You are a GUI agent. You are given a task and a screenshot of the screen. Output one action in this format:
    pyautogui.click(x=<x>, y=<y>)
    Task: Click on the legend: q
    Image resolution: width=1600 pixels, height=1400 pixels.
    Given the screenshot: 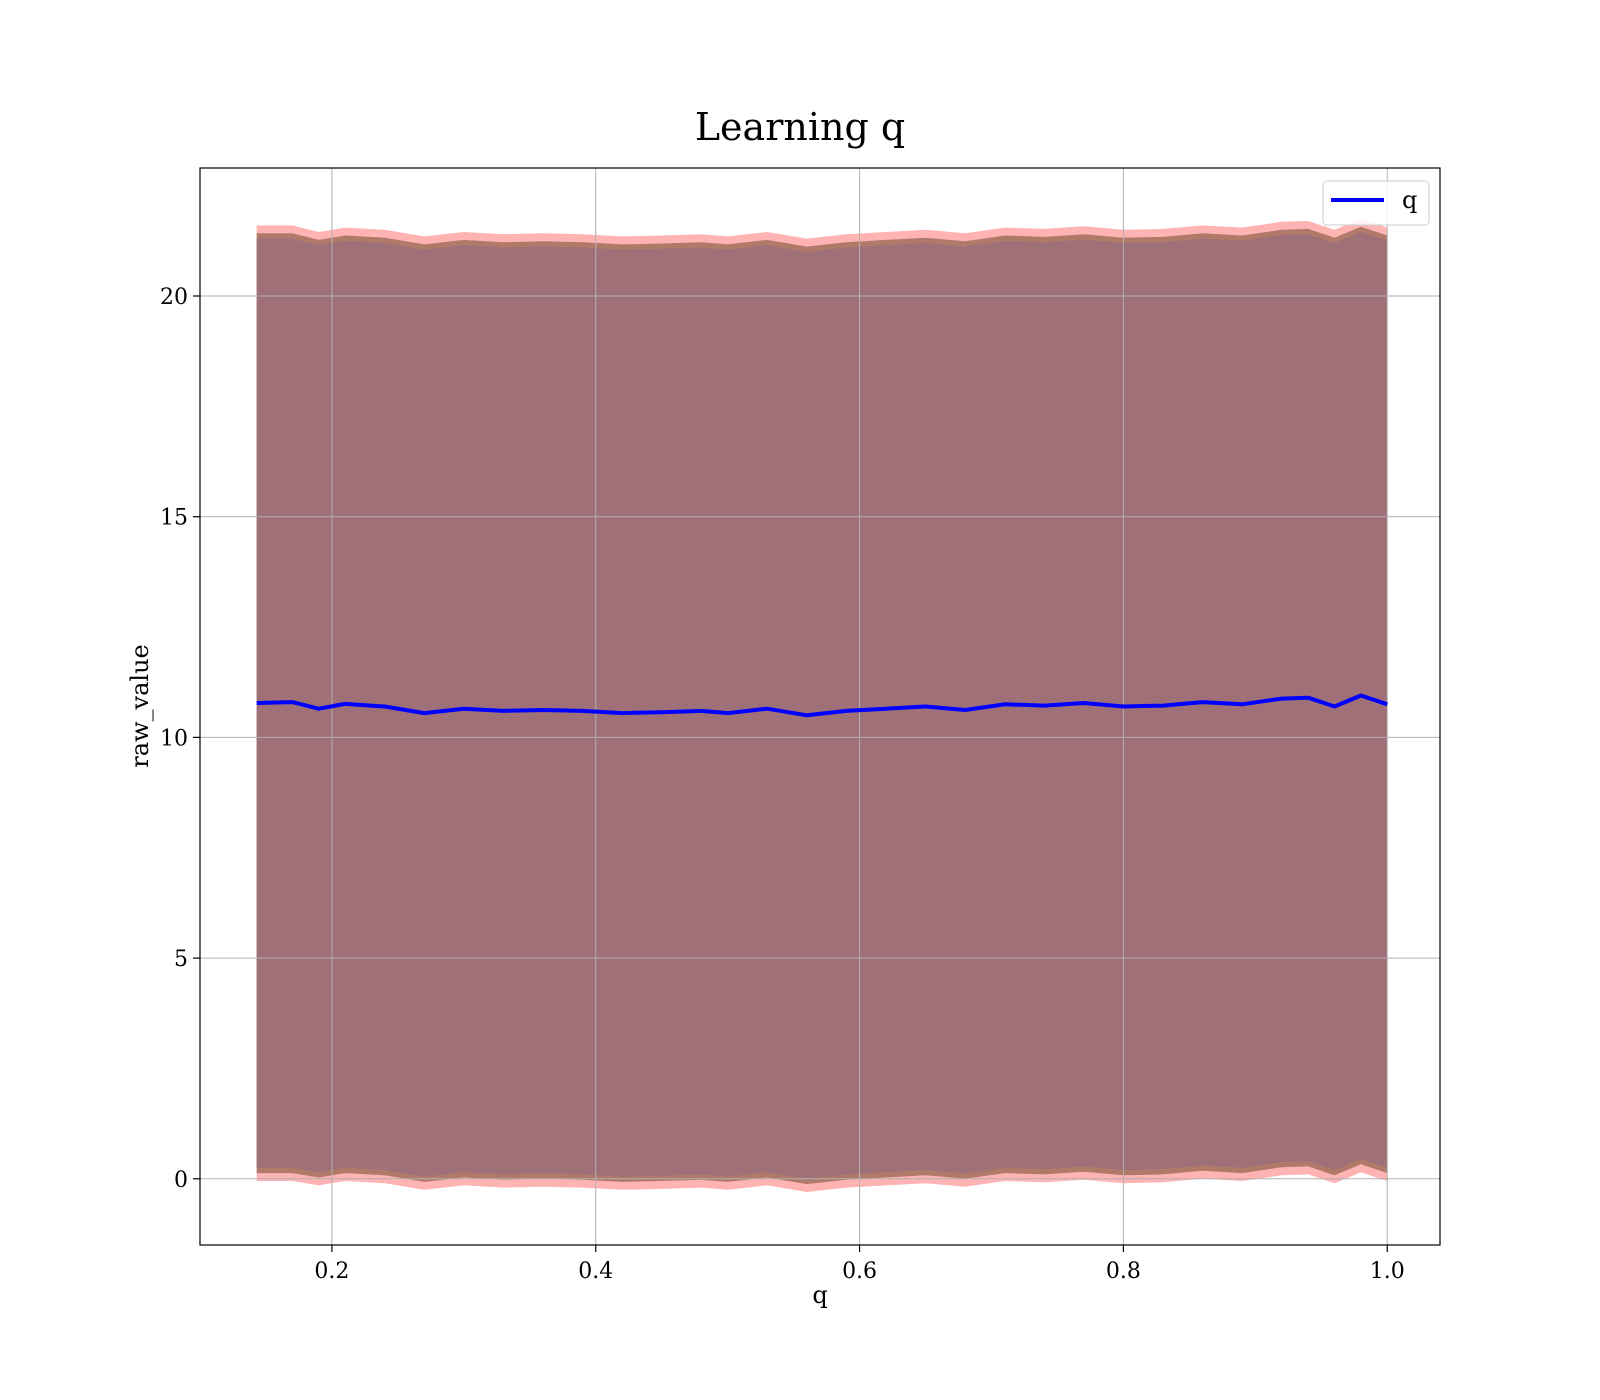 What is the action you would take?
    pyautogui.click(x=1376, y=203)
    